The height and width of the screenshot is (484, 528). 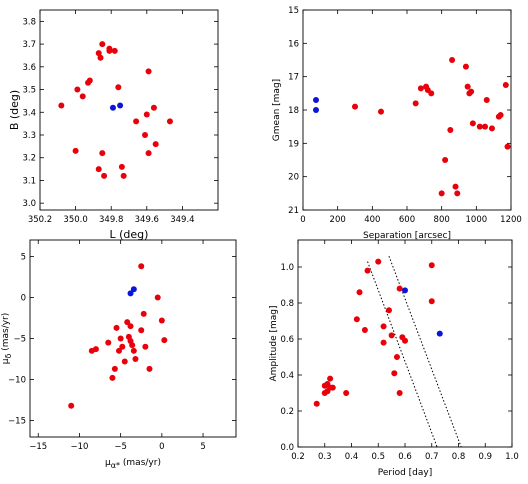 I want to click on plot-frame, so click(x=129, y=110).